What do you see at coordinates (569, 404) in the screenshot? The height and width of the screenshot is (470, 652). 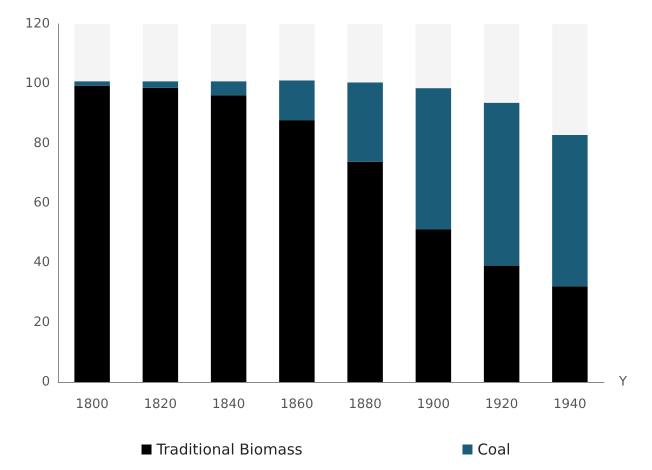 I see `x-tick-label: 1940` at bounding box center [569, 404].